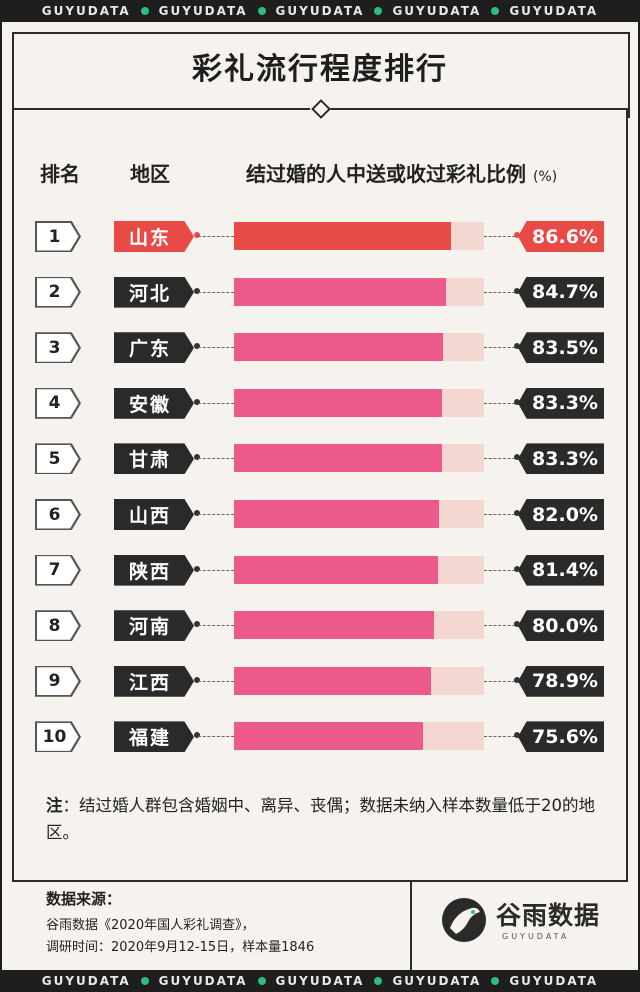  Describe the element at coordinates (320, 981) in the screenshot. I see `bottom-banner: GUYUDATA GUYUDATA GUYUDATA GUYUDATA GUYUDATA` at that location.